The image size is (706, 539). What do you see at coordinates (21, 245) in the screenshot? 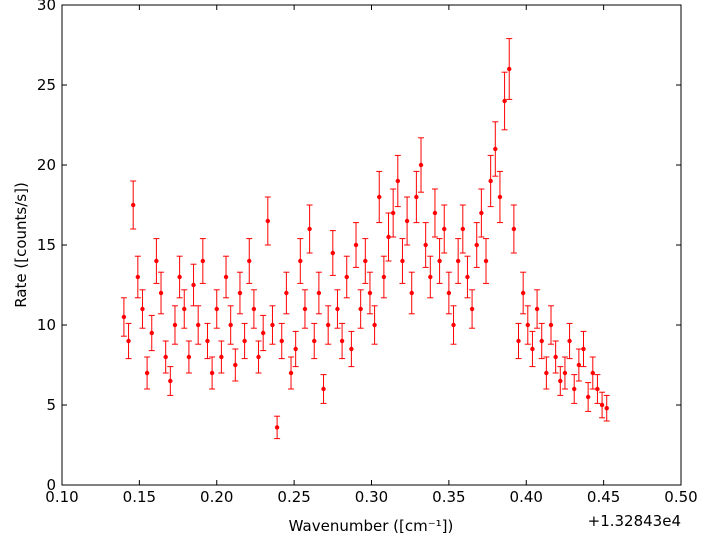
I see `y-axis-label: Rate ([counts/s])` at bounding box center [21, 245].